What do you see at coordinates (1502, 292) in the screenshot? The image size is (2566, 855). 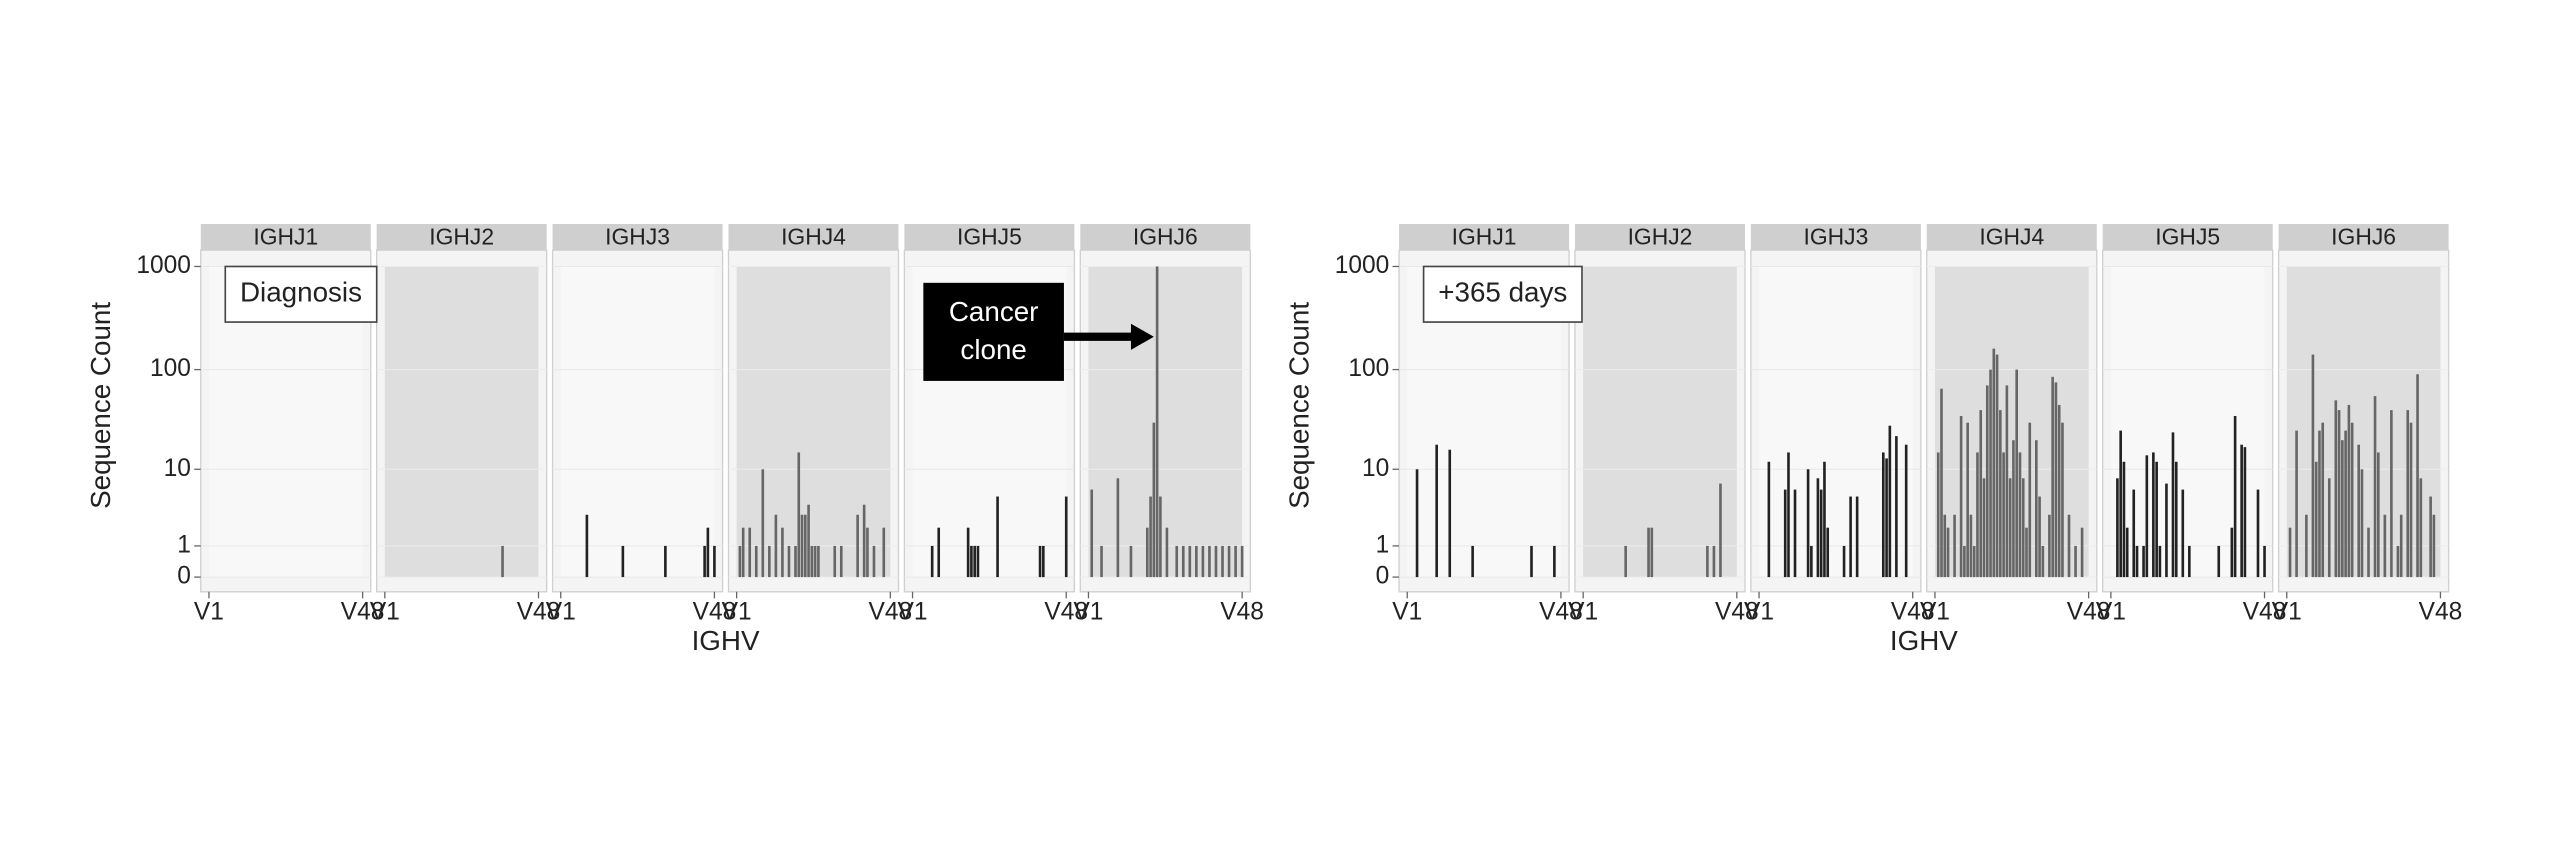 I see `annotation: +365 days` at bounding box center [1502, 292].